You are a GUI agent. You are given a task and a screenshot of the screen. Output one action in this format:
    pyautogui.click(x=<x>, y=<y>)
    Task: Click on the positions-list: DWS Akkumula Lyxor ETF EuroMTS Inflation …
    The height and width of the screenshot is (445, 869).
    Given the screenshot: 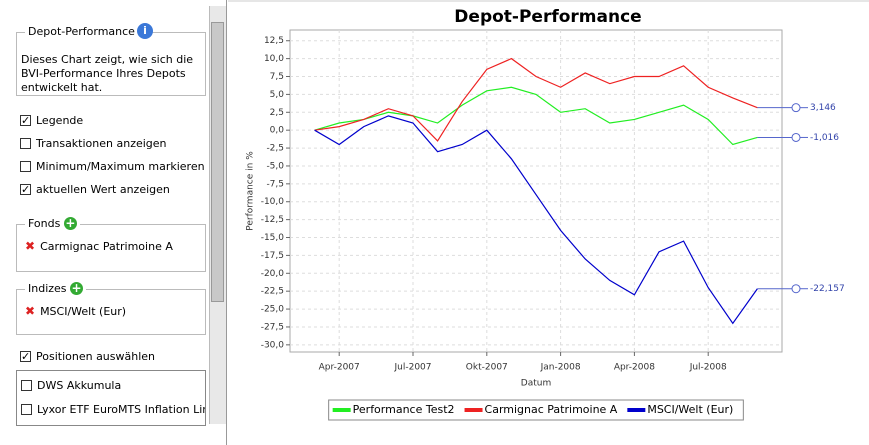 What is the action you would take?
    pyautogui.click(x=111, y=398)
    